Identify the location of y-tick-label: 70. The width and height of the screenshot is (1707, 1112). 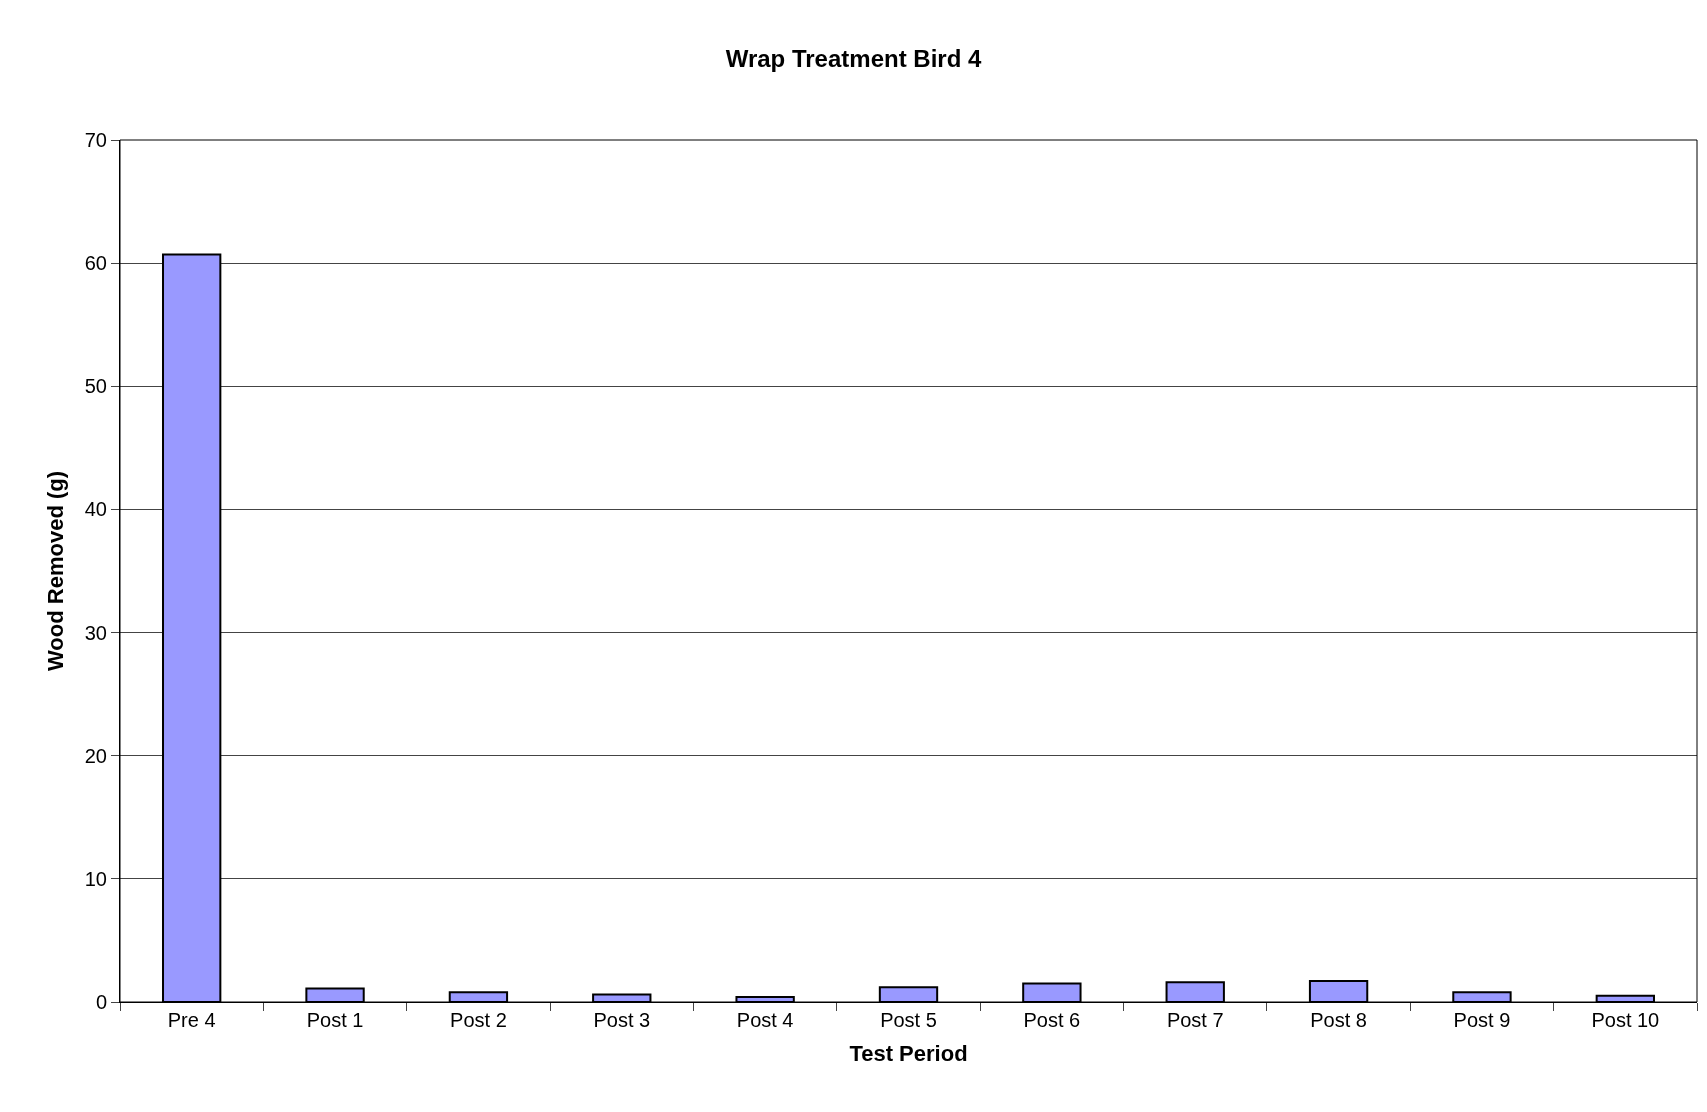
(95, 140).